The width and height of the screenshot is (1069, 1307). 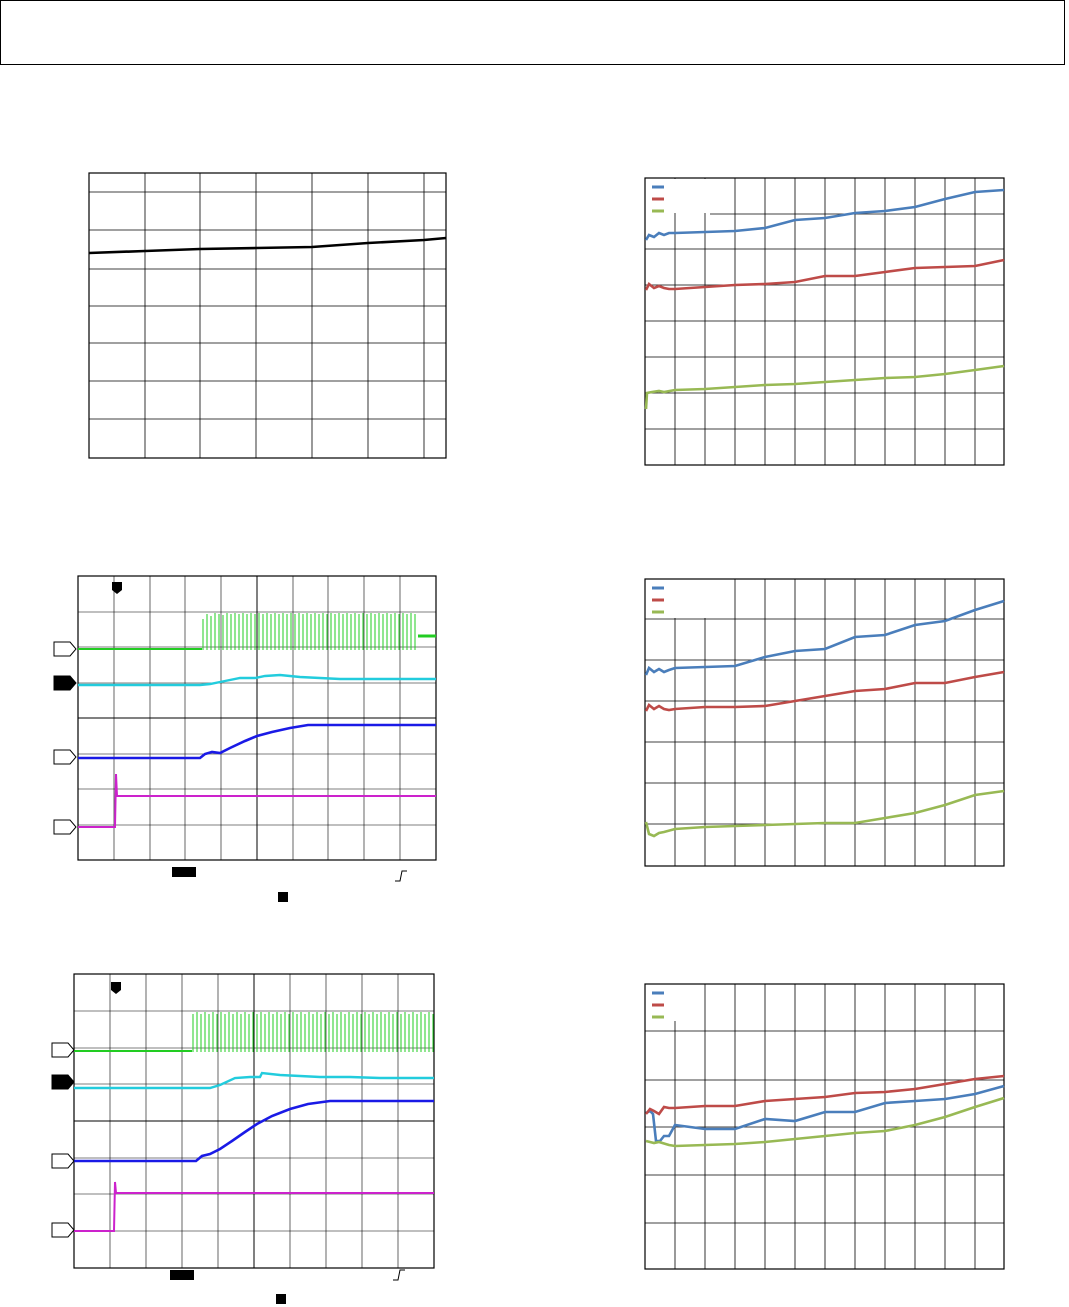 I want to click on scope-bot-left, so click(x=243, y=1138).